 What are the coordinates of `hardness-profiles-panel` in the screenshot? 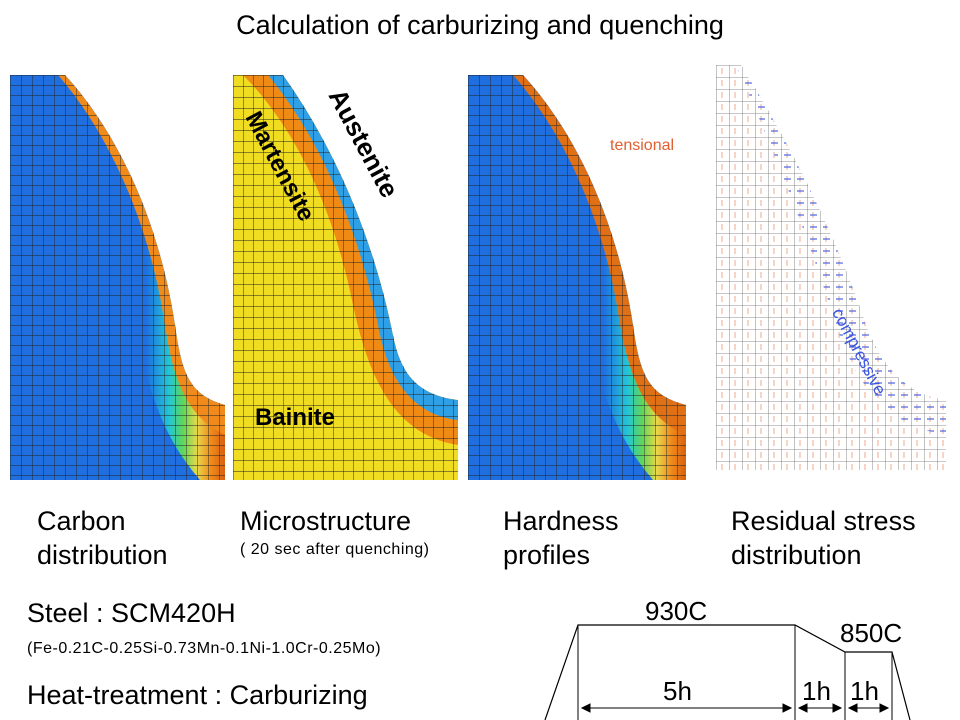 It's located at (577, 277).